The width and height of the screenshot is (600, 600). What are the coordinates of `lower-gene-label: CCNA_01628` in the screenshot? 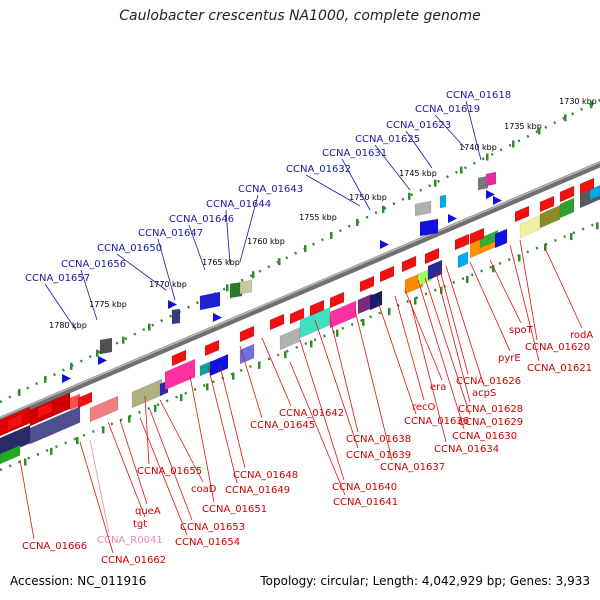 It's located at (490, 409).